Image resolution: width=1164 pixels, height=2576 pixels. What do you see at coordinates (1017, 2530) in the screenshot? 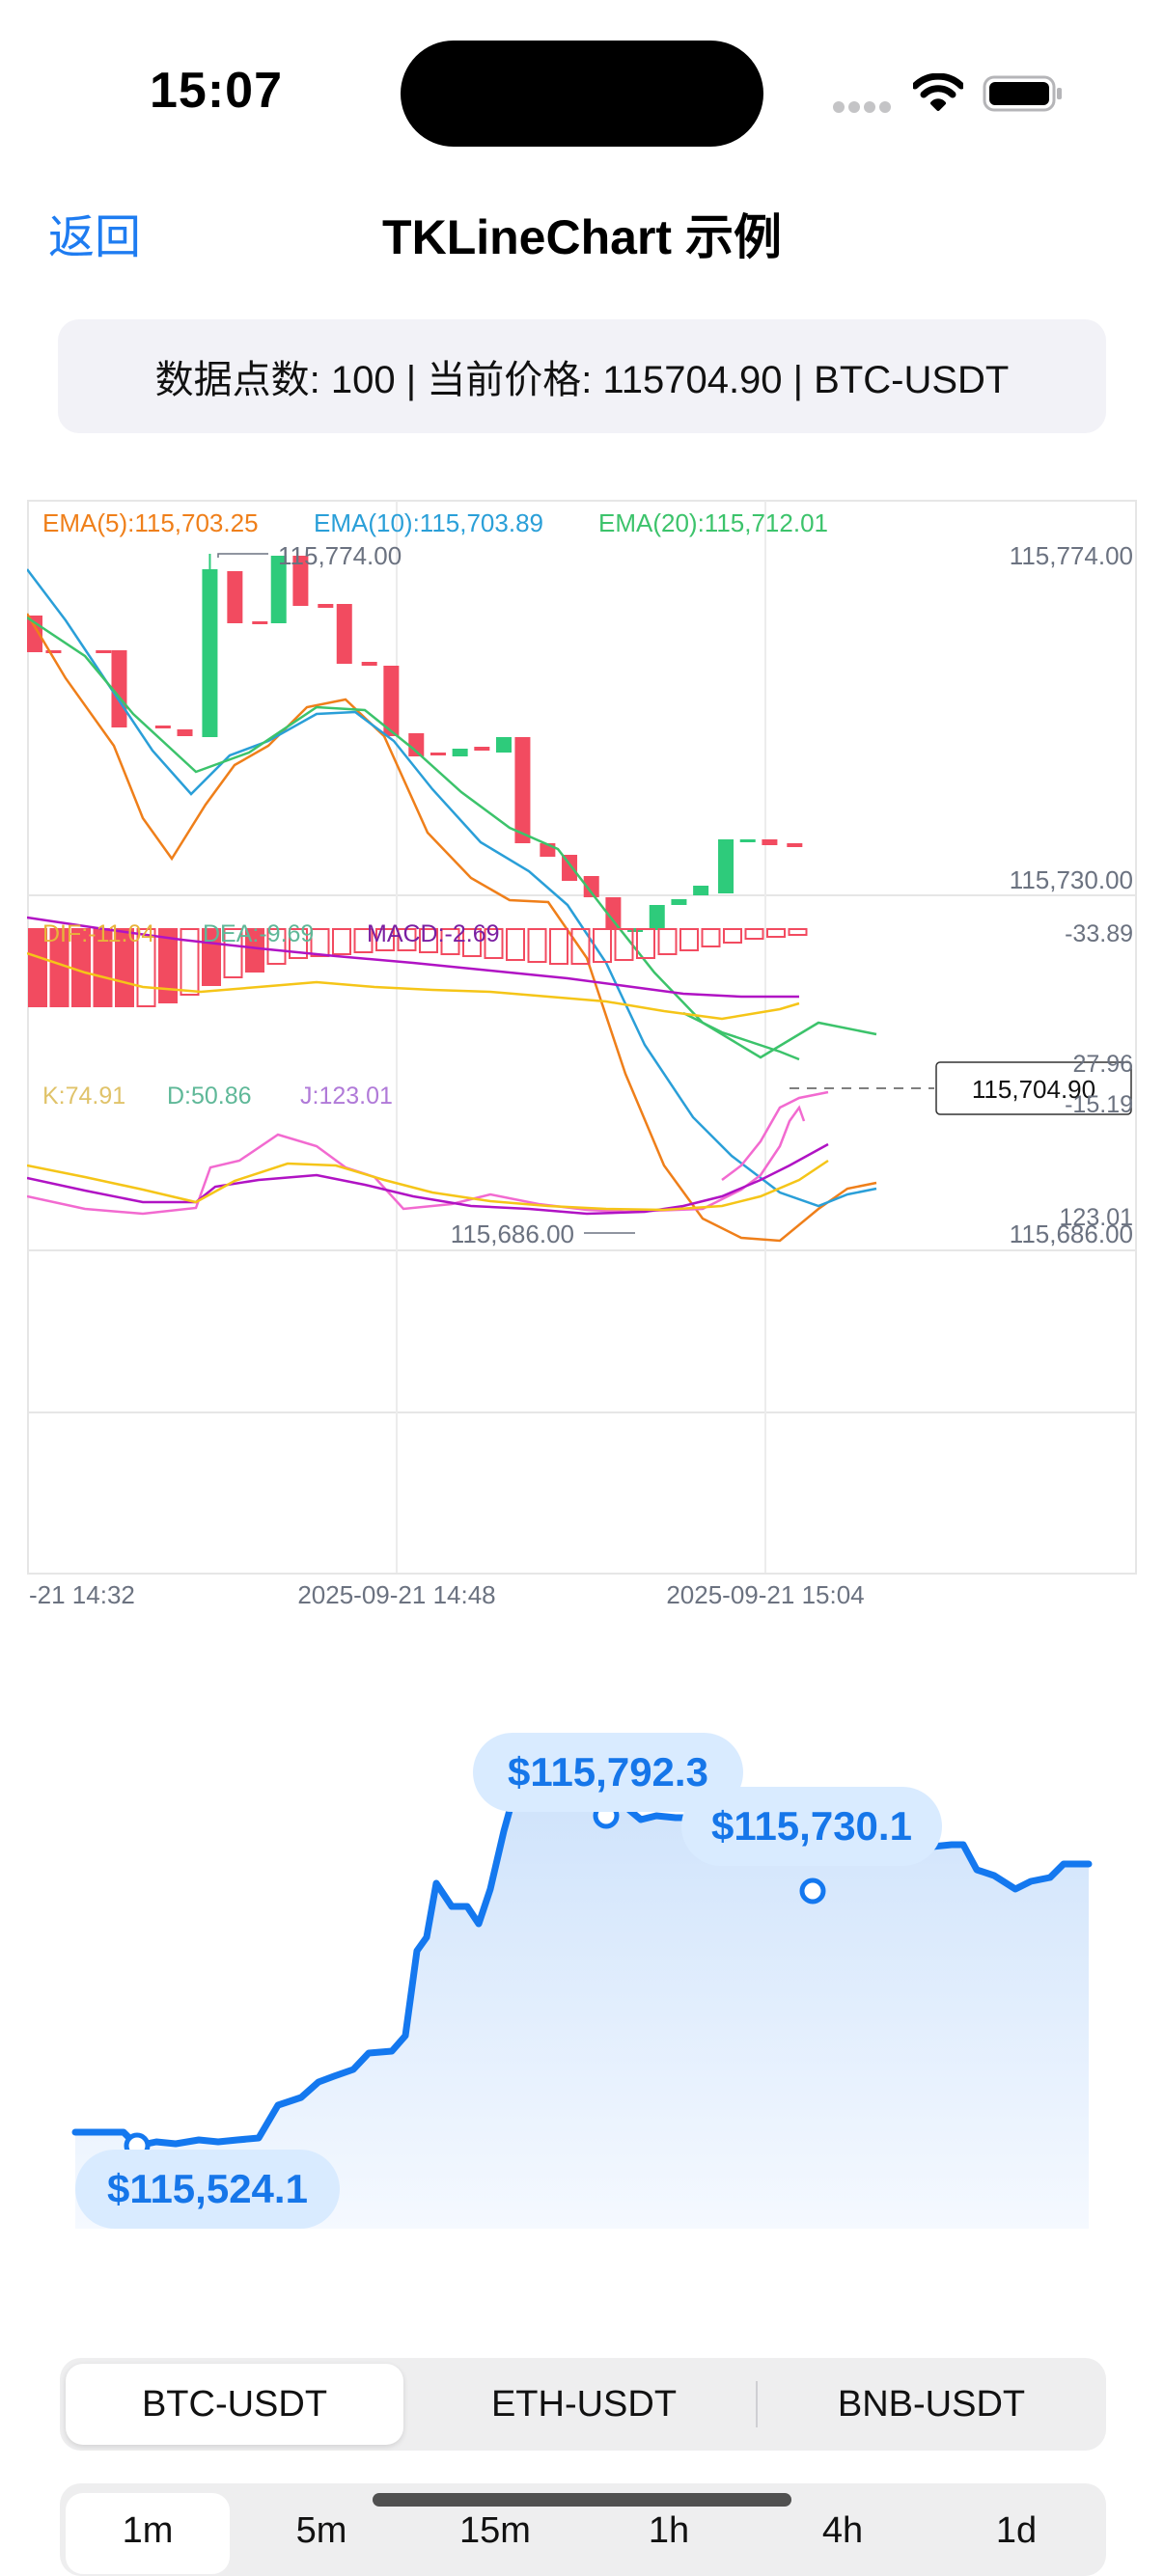
I see `tf-1d: 1d` at bounding box center [1017, 2530].